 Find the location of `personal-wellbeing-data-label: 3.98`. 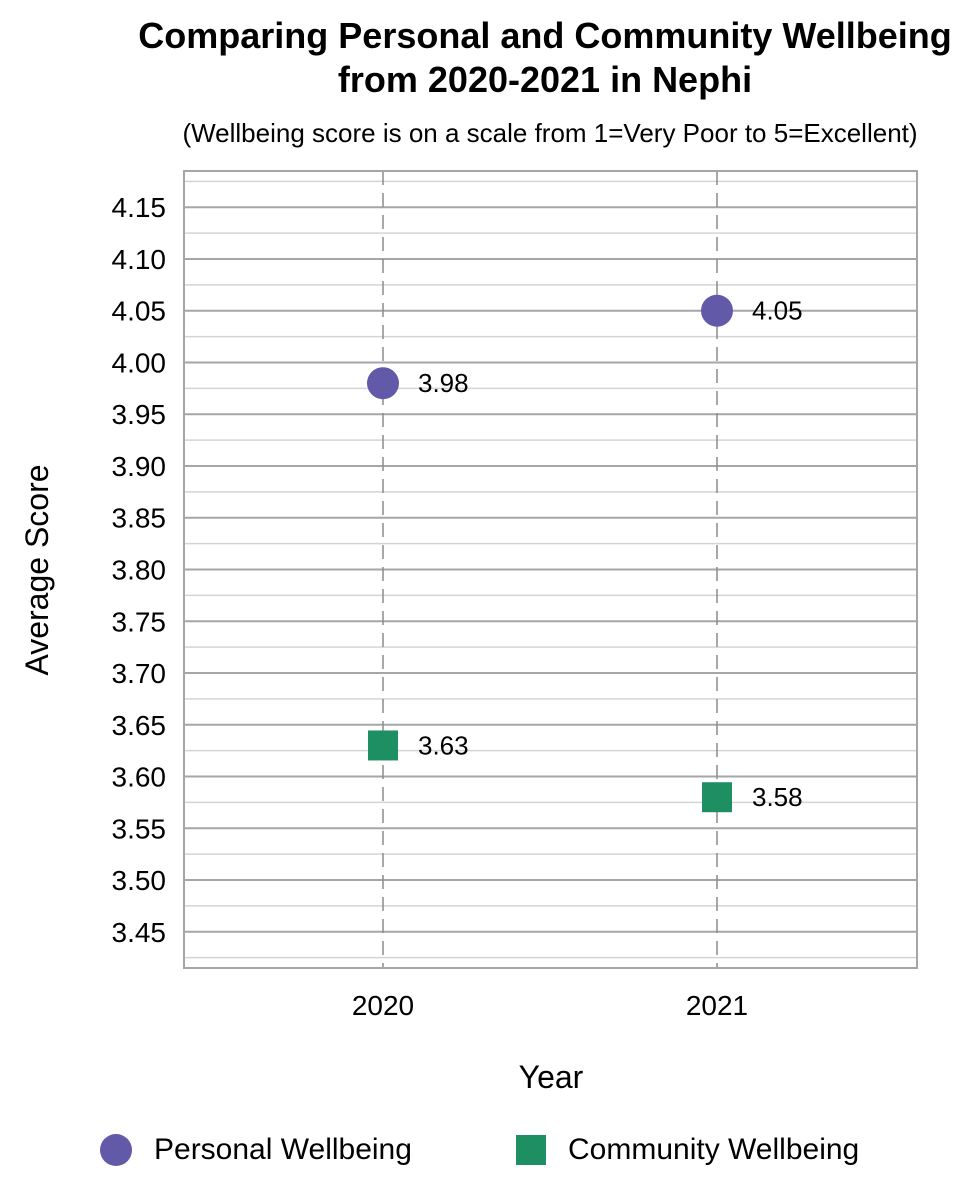

personal-wellbeing-data-label: 3.98 is located at coordinates (443, 383).